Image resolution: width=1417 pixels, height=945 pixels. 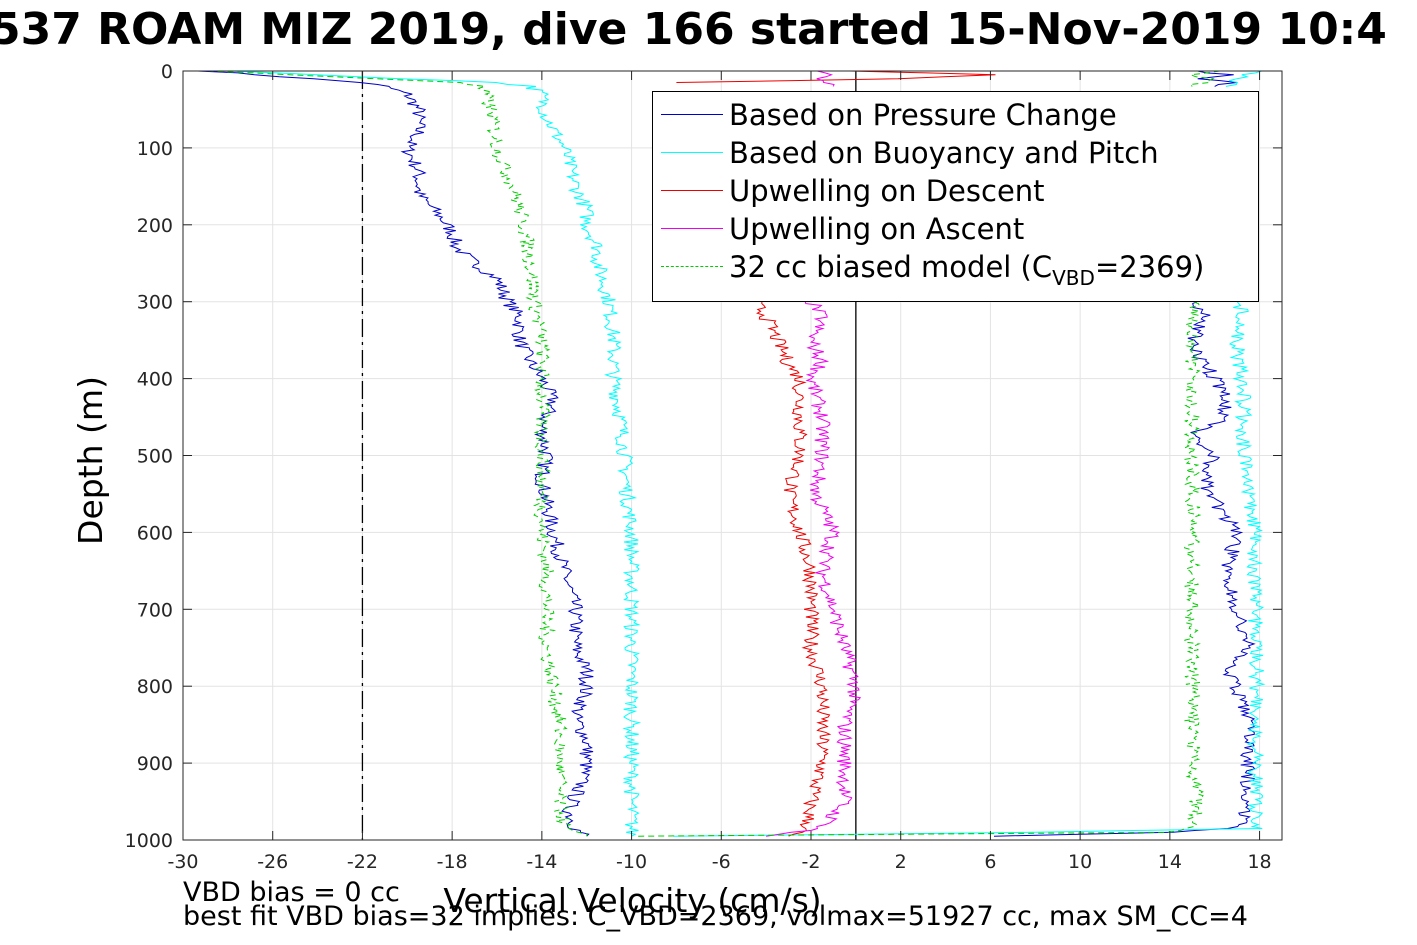 What do you see at coordinates (149, 841) in the screenshot?
I see `y-tick-label: 1000` at bounding box center [149, 841].